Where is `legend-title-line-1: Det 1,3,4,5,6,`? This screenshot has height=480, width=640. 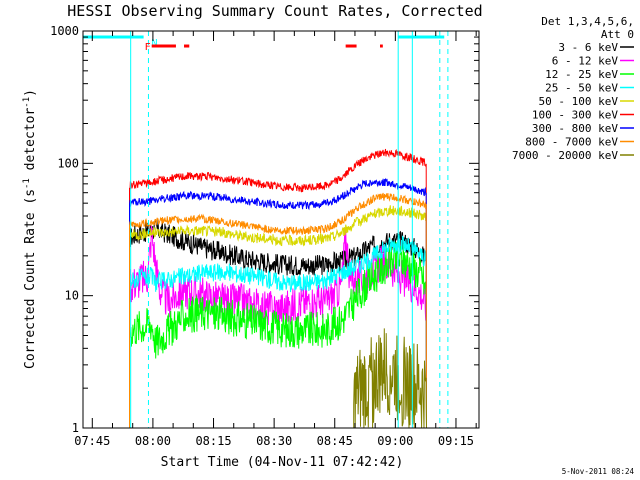
legend-title-line-1: Det 1,3,4,5,6, is located at coordinates (587, 21).